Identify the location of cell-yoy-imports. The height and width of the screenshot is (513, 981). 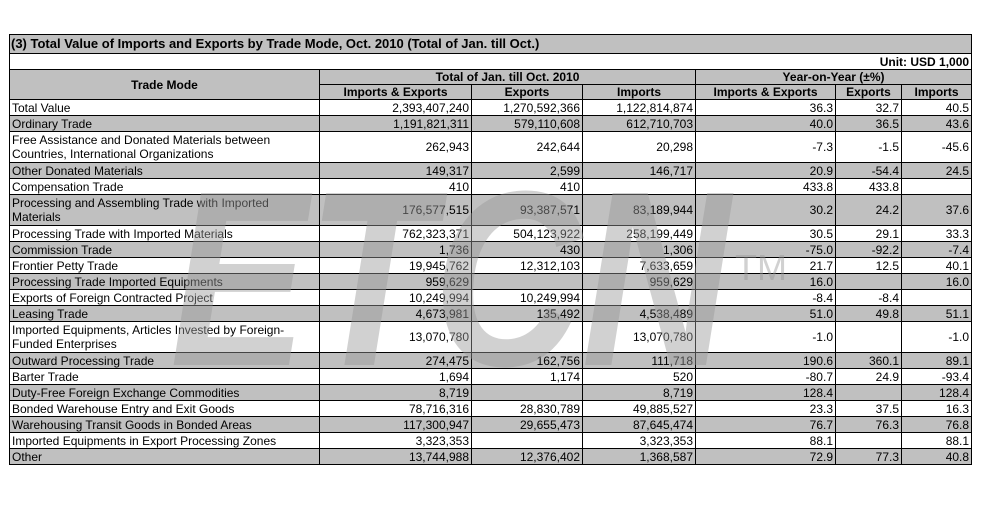
(936, 186).